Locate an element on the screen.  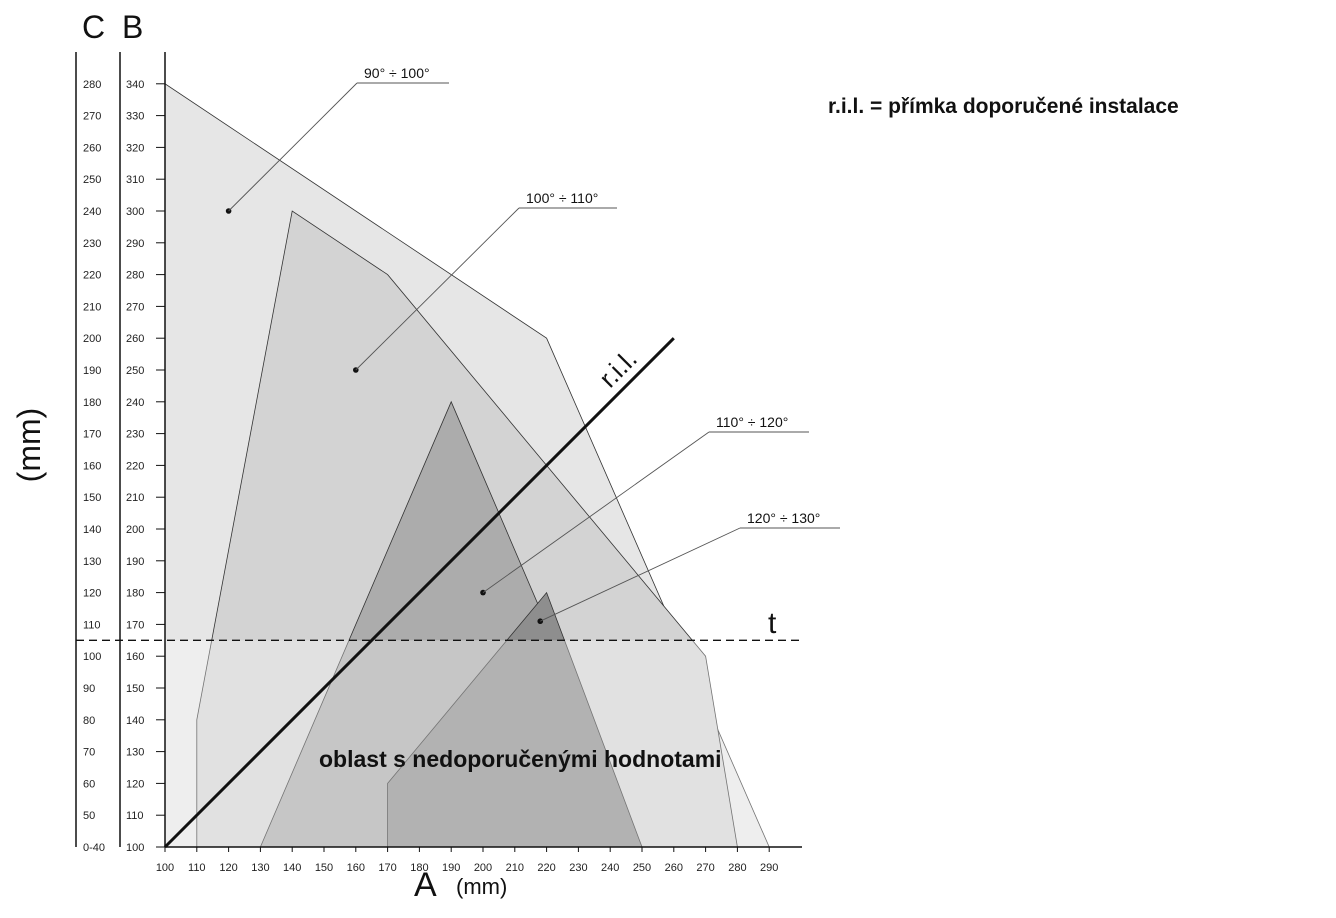
region-label: 120° ÷ 130° is located at coordinates (783, 518).